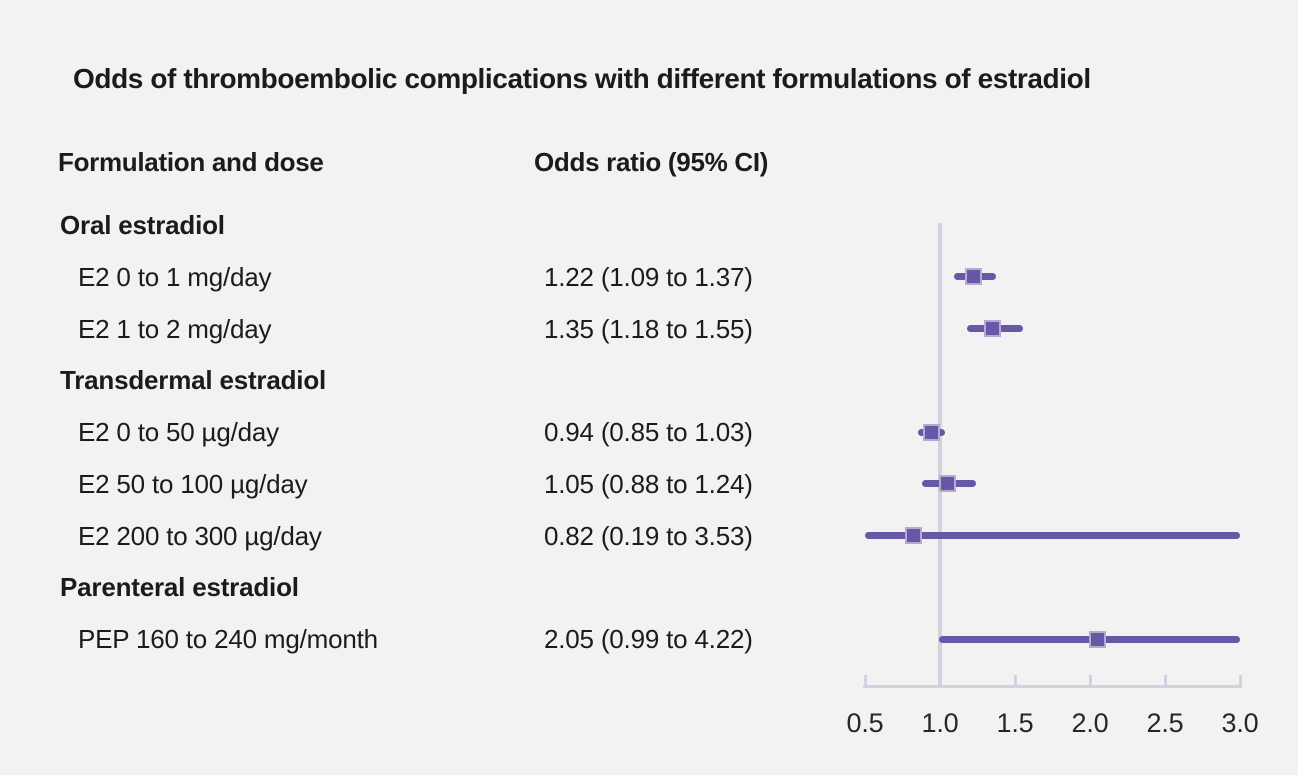  Describe the element at coordinates (142, 225) in the screenshot. I see `group-label: Oral estradiol` at that location.